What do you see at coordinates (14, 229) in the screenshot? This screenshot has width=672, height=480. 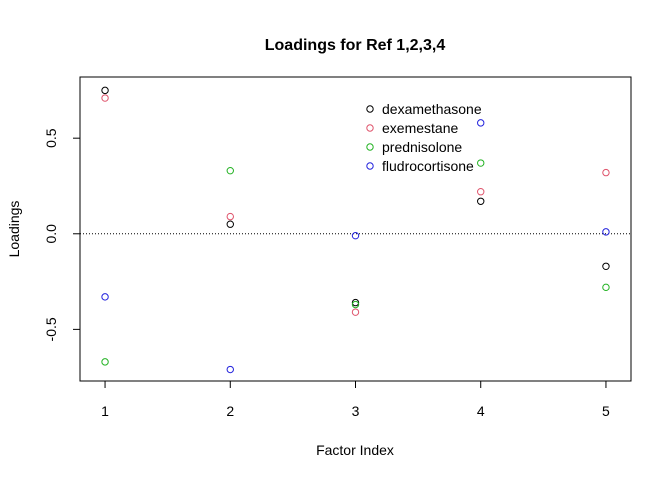 I see `y-axis-label: Loadings` at bounding box center [14, 229].